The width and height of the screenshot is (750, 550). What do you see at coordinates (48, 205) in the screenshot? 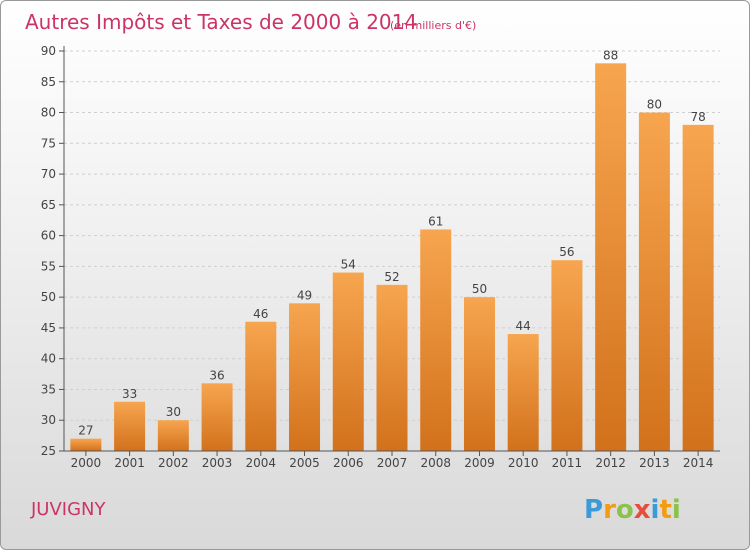
I see `y-tick-label: 65` at bounding box center [48, 205].